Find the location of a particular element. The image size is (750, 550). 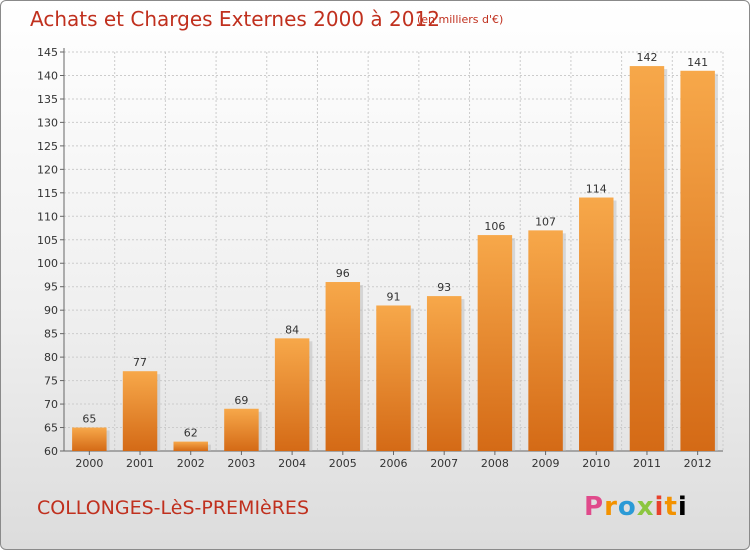

bar-2003 is located at coordinates (241, 429).